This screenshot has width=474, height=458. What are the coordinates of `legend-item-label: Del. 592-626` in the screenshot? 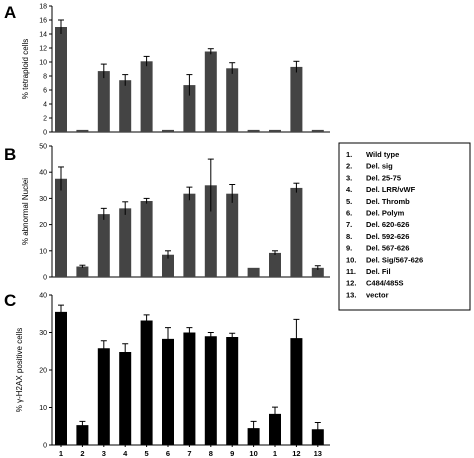 It's located at (387, 236).